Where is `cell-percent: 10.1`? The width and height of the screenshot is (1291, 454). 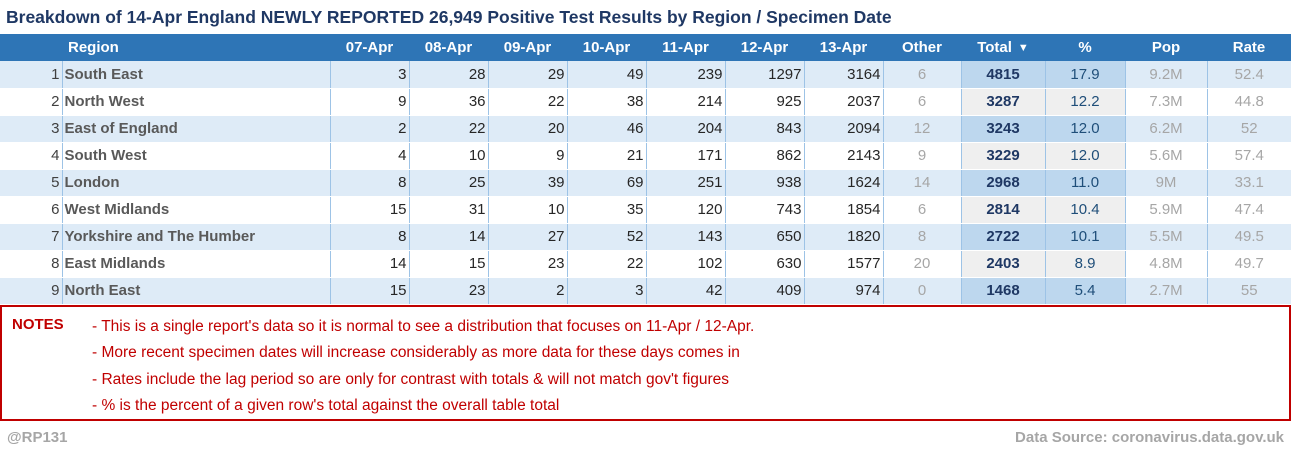
cell-percent: 10.1 is located at coordinates (1084, 237).